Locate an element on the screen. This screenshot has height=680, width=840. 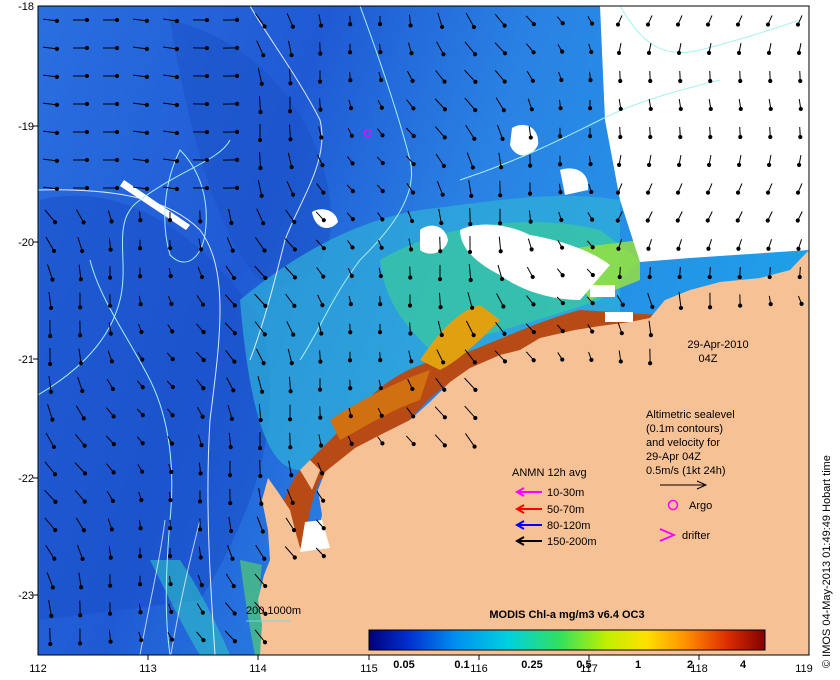
deep-water-patch is located at coordinates (251, 153).